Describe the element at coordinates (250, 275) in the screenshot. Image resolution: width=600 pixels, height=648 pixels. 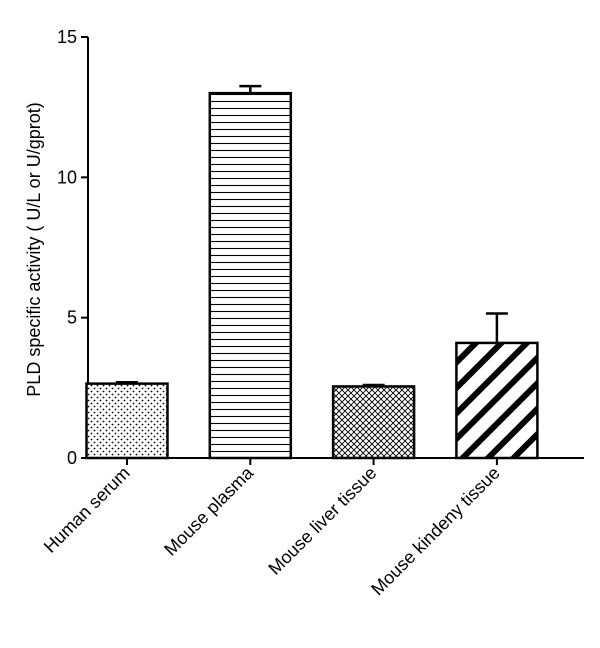
I see `bar-mouse-plasma` at that location.